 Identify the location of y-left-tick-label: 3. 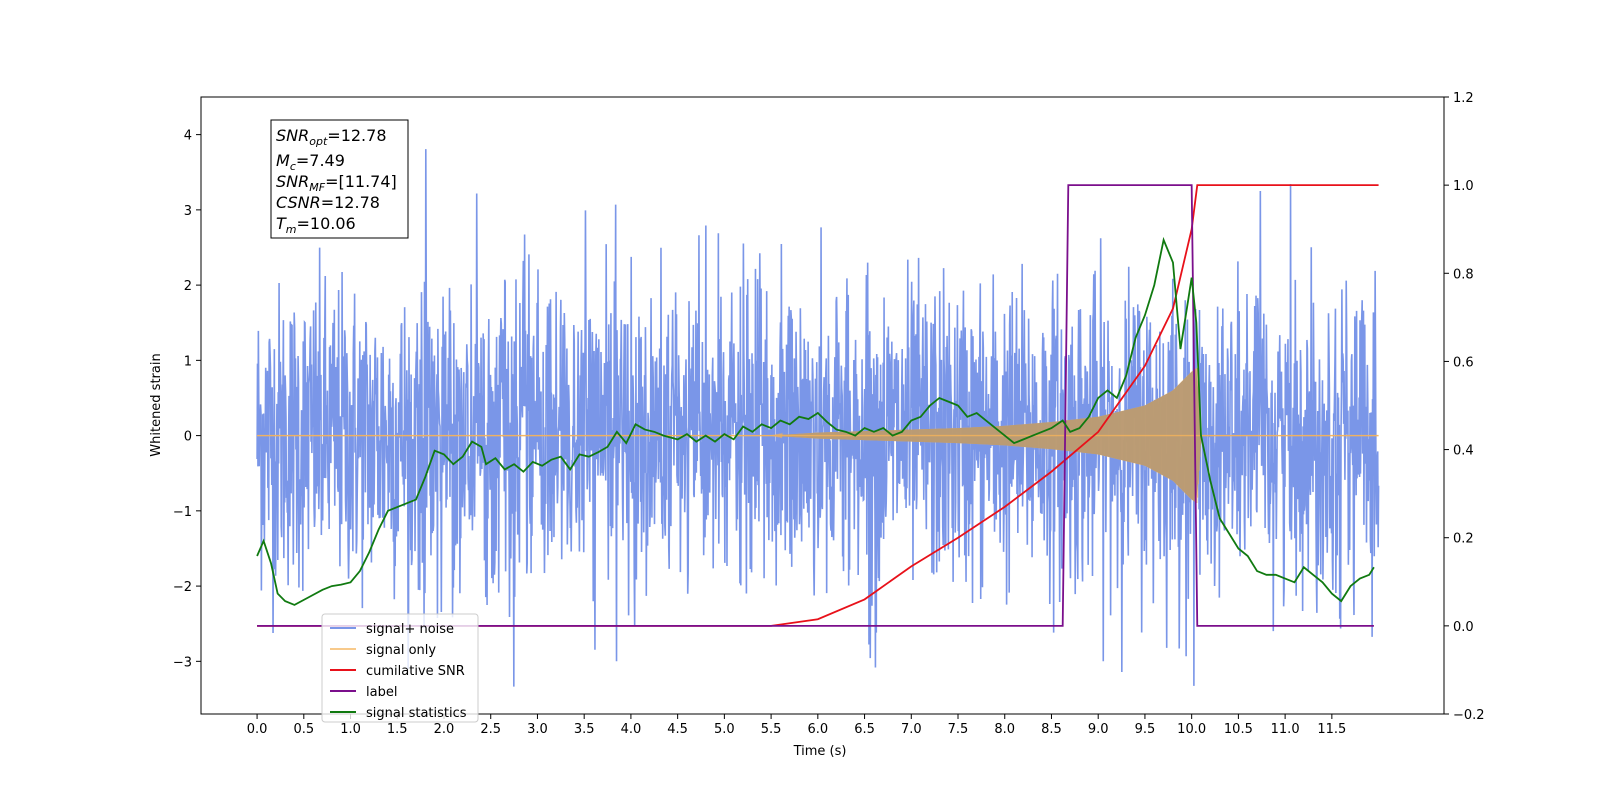
(188, 211).